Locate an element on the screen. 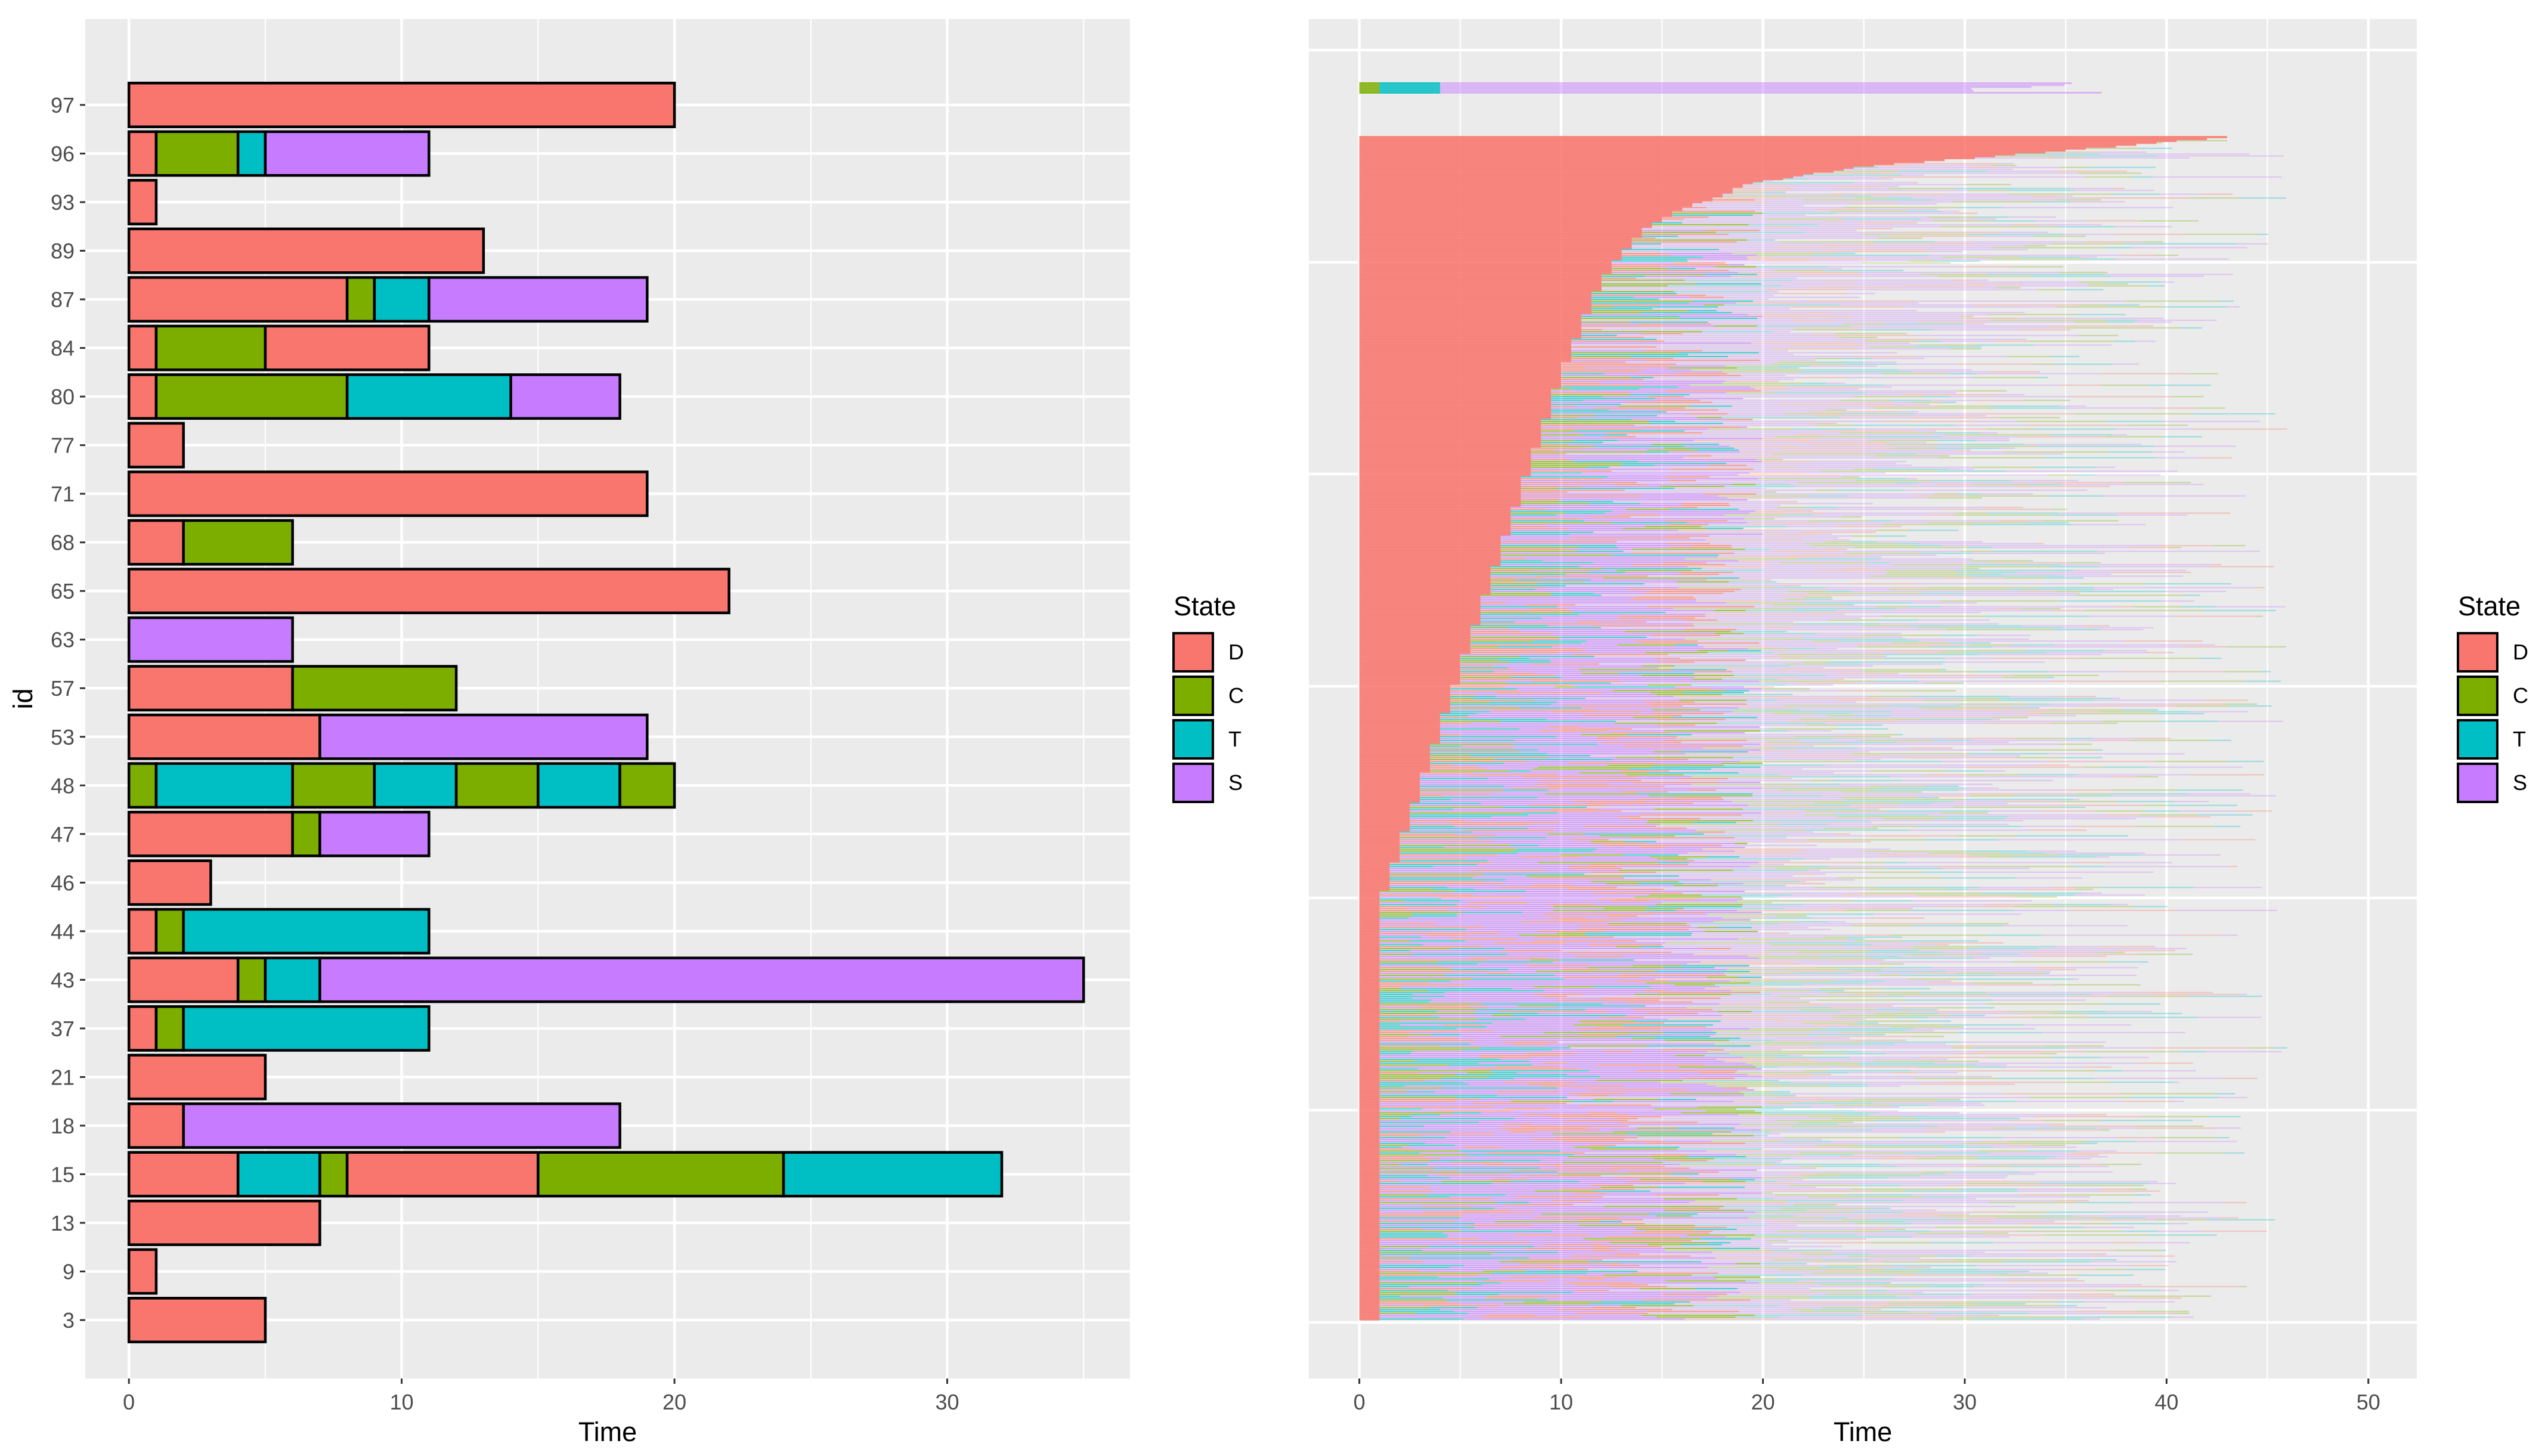  y-tick-label: 57 is located at coordinates (63, 688).